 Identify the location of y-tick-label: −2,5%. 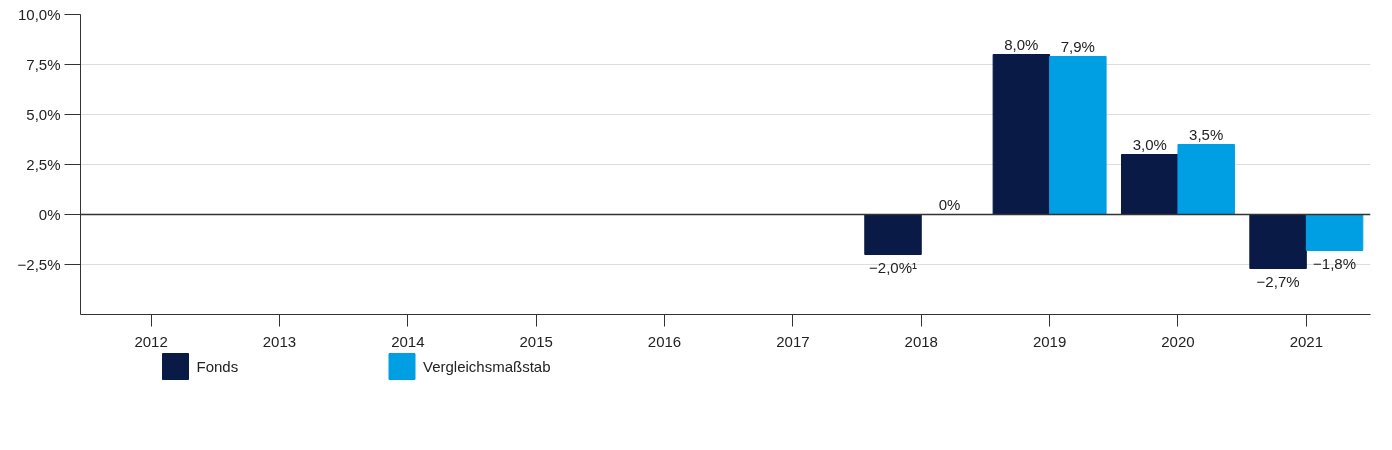
(39, 264).